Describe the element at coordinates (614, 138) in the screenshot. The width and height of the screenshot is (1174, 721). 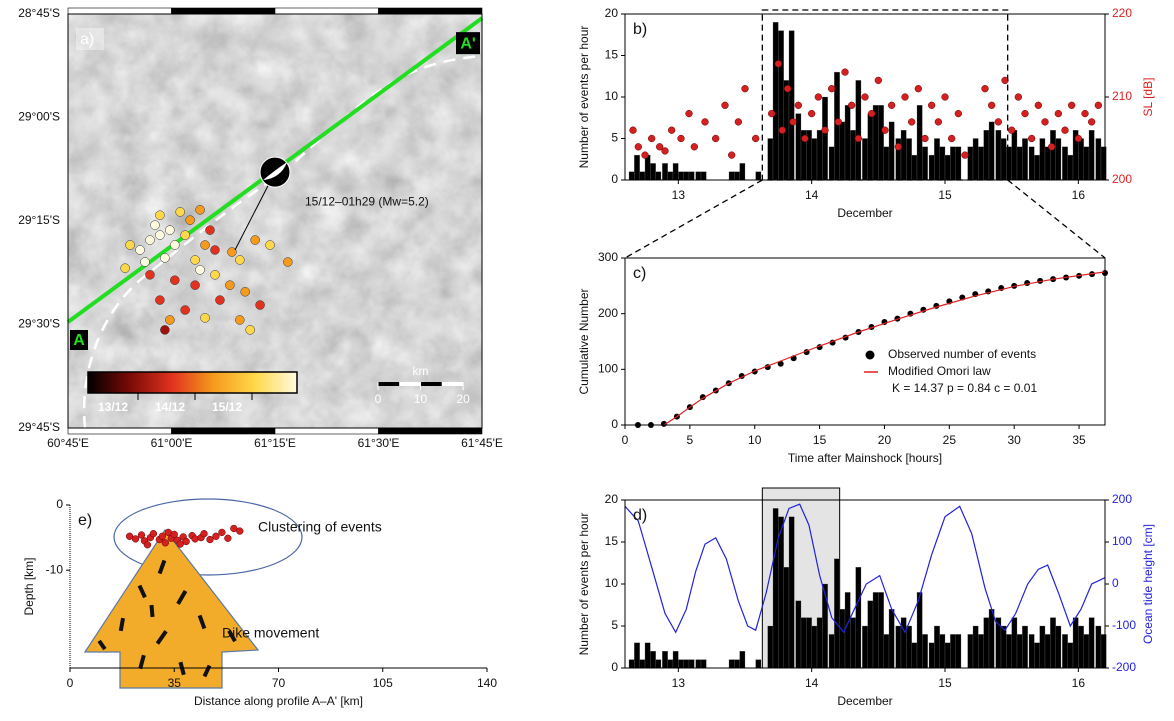
I see `y-tick-label: 5` at that location.